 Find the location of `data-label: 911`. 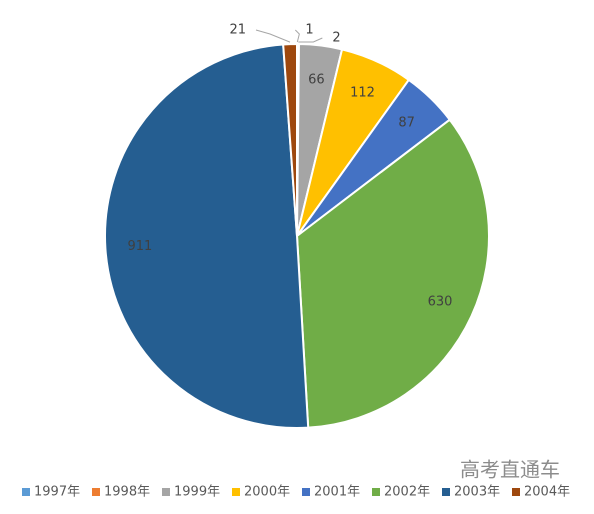

data-label: 911 is located at coordinates (139, 246).